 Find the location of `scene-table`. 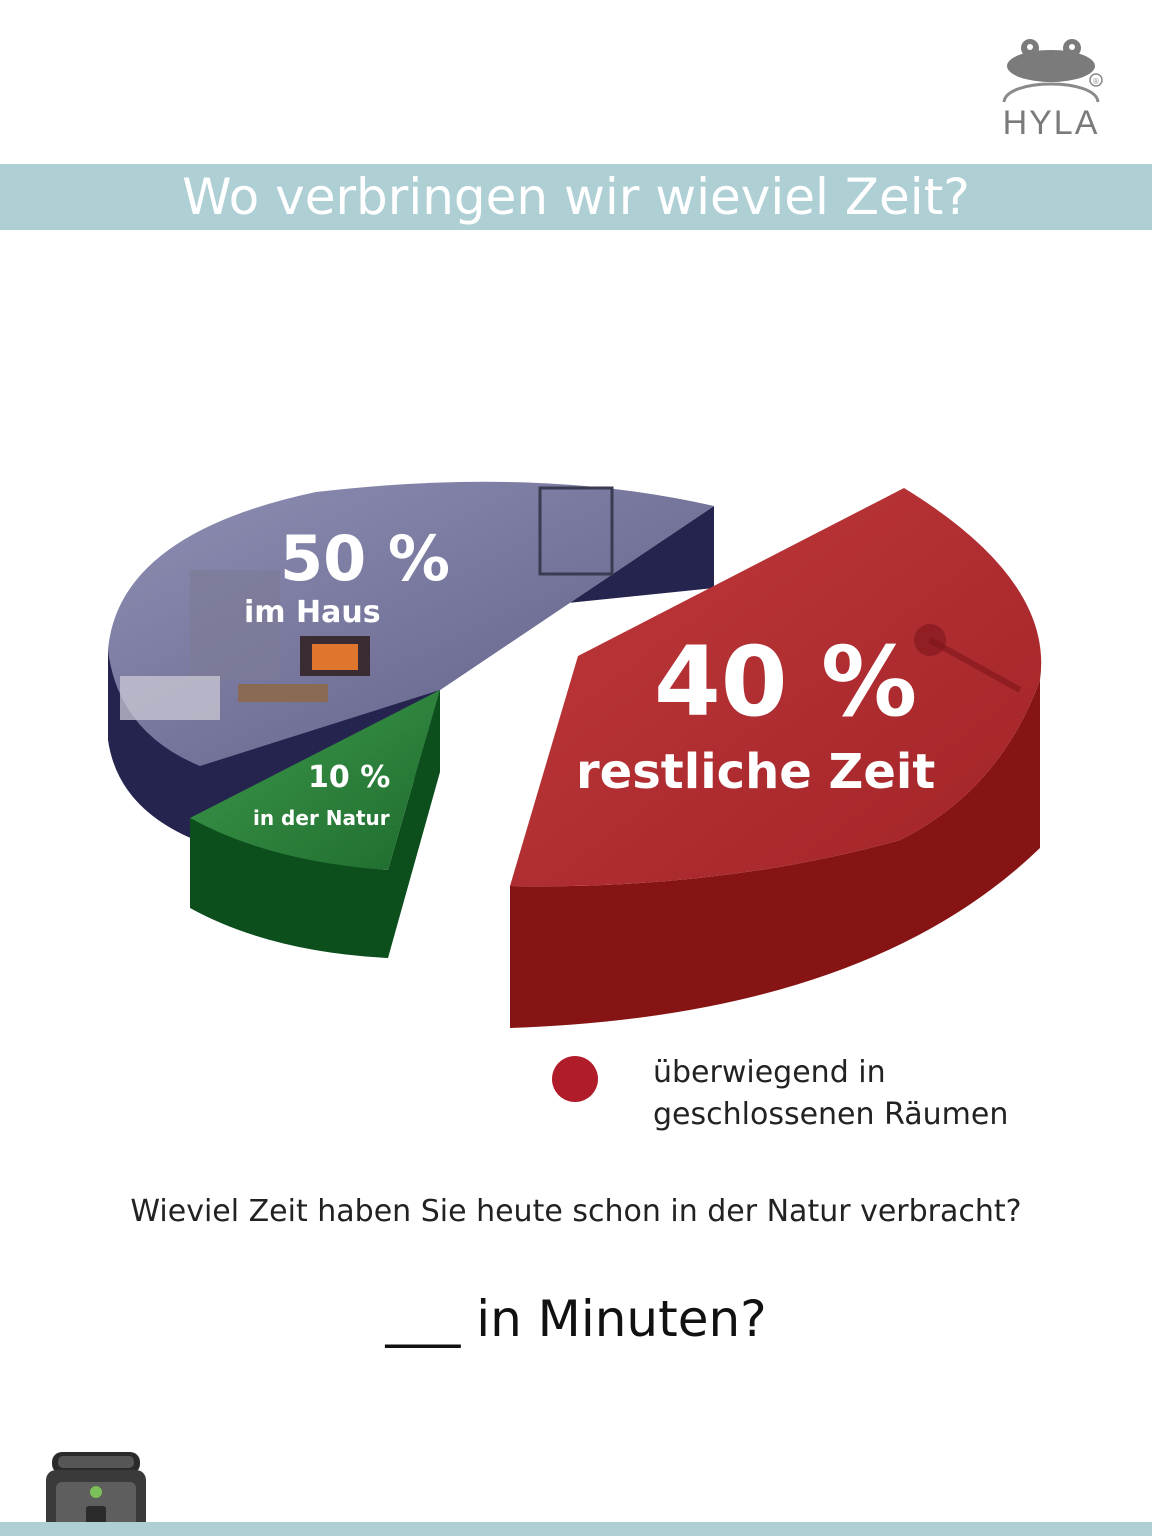

scene-table is located at coordinates (283, 693).